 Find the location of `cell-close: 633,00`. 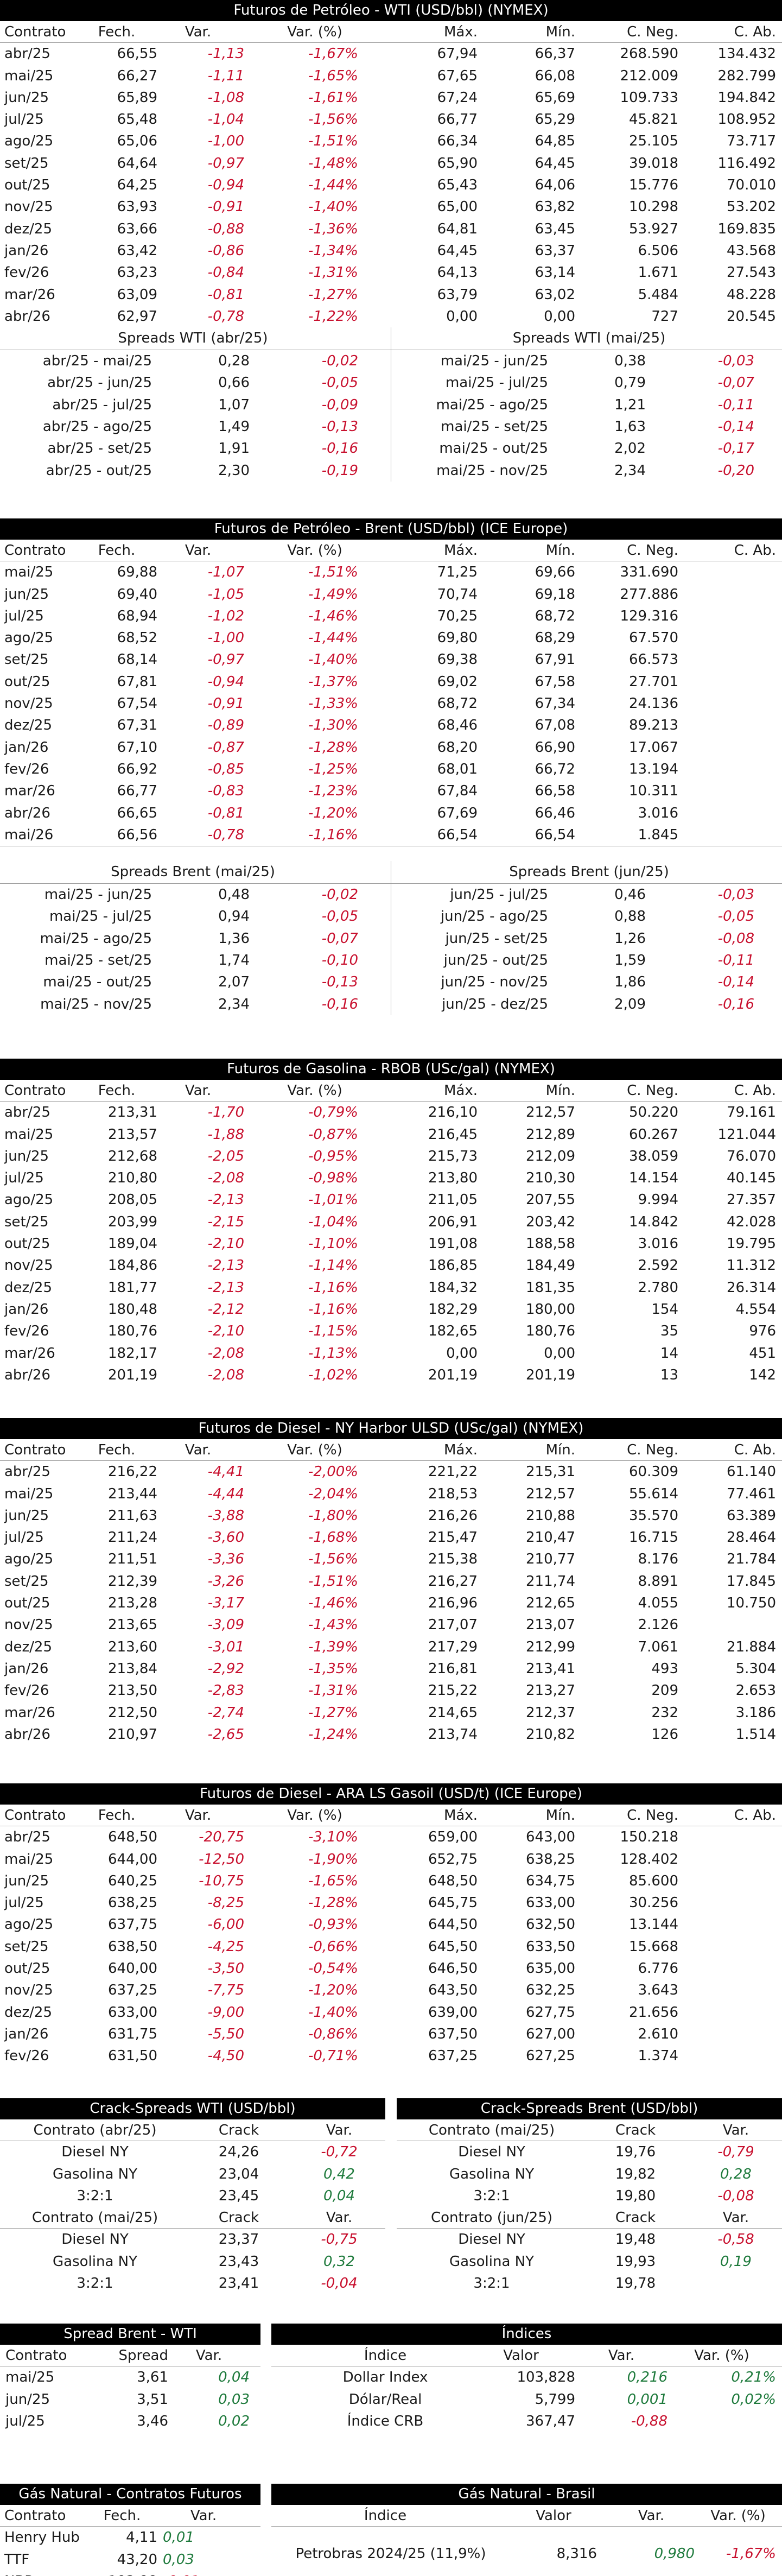

cell-close: 633,00 is located at coordinates (132, 2012).